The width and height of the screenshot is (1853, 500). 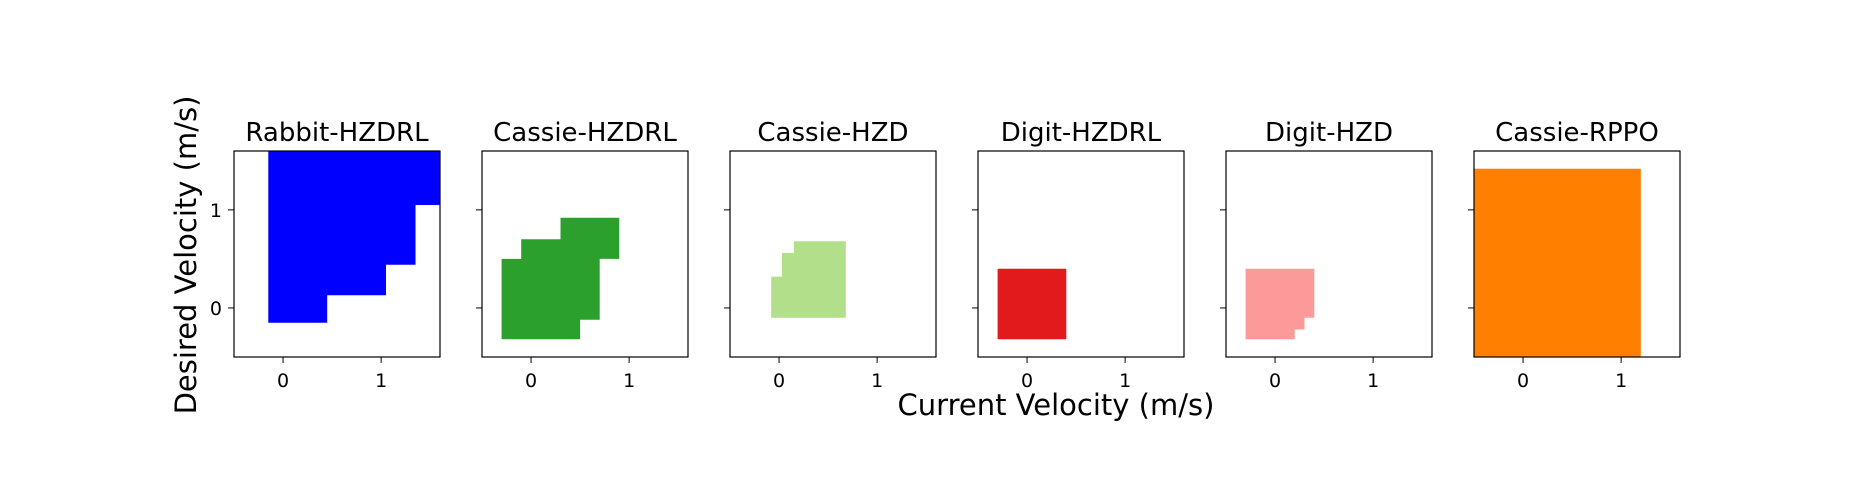 What do you see at coordinates (1056, 405) in the screenshot?
I see `x-axis-label: Current Velocity (m/s)` at bounding box center [1056, 405].